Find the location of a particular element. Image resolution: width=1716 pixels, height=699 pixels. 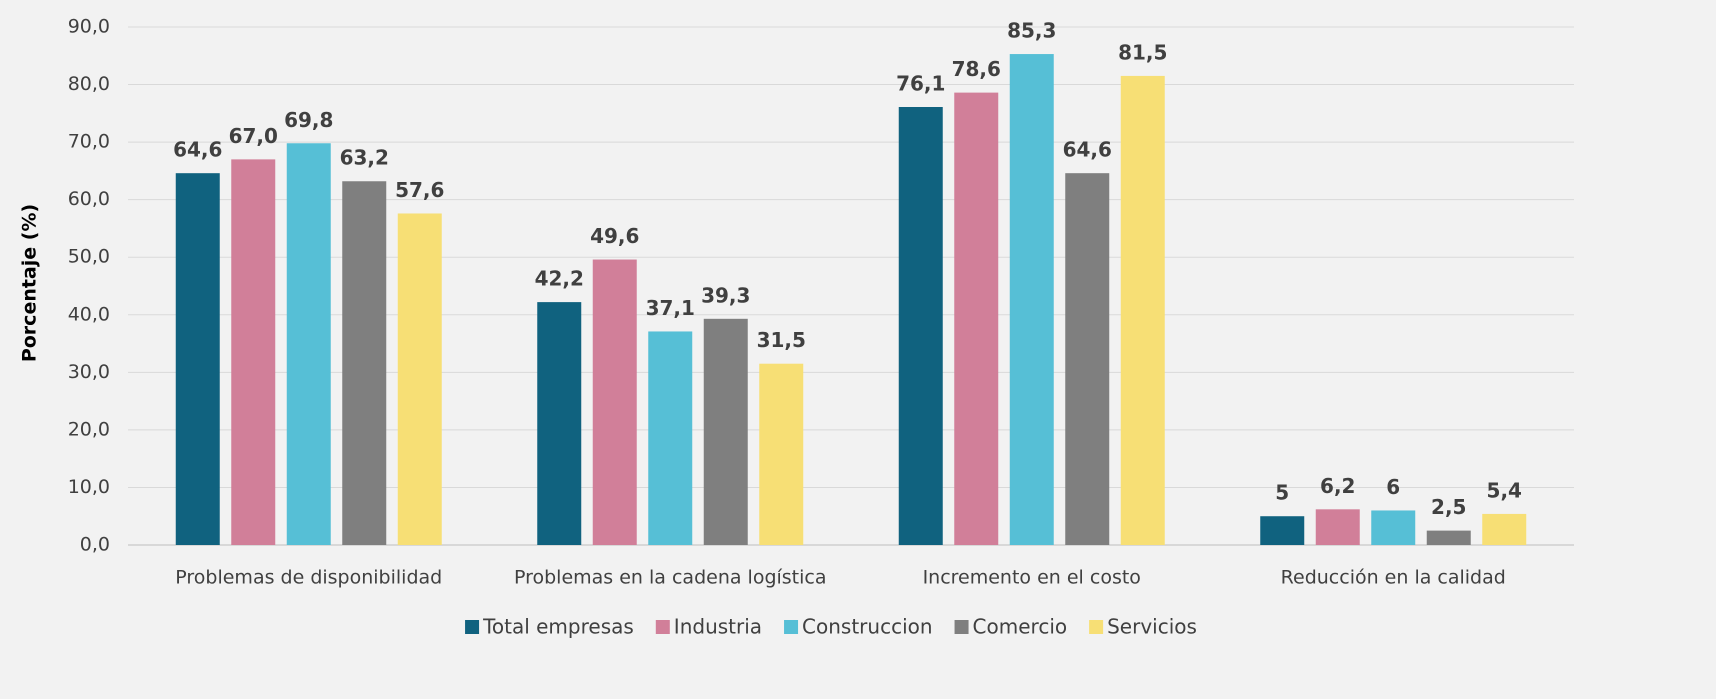

x-tick-label: Reducción en la calidad is located at coordinates (1393, 578).